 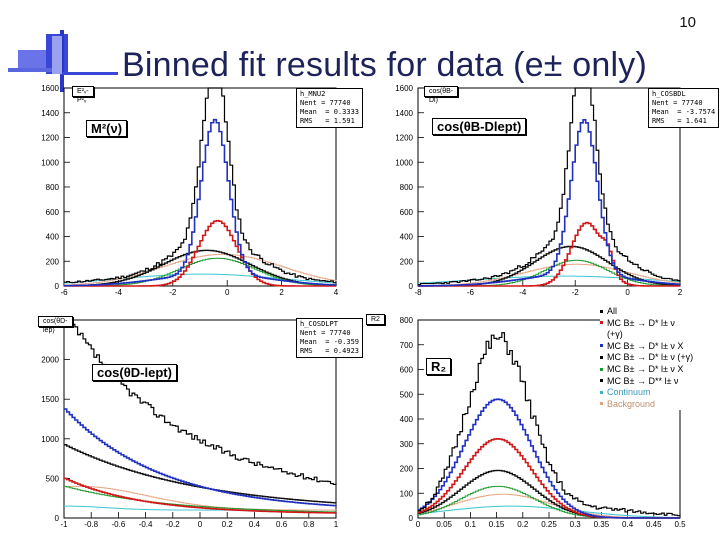 What do you see at coordinates (659, 312) in the screenshot?
I see `legend-entry: All` at bounding box center [659, 312].